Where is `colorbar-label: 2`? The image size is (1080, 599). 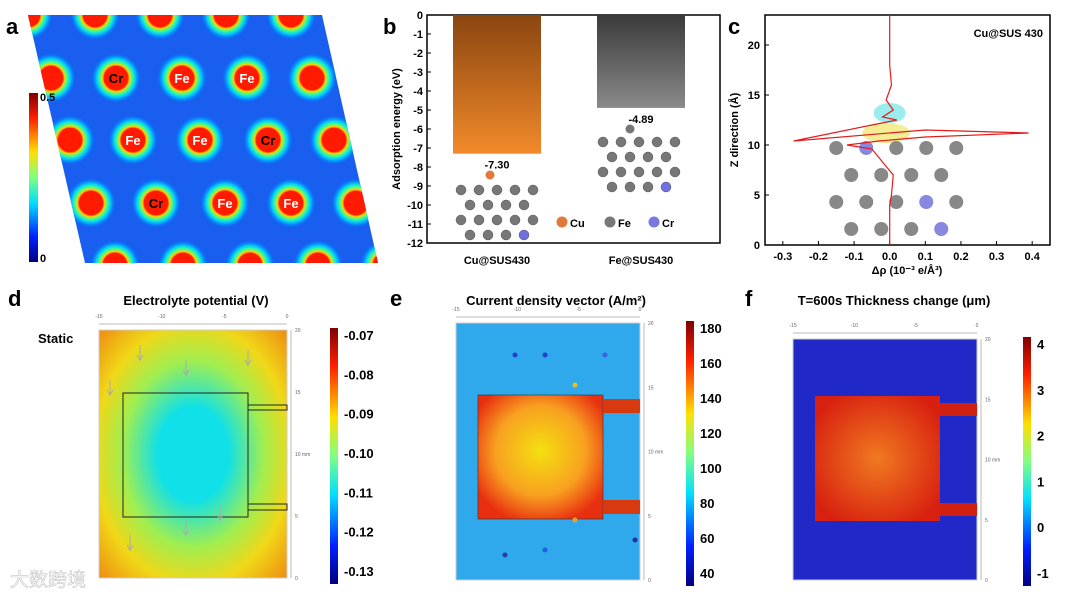
colorbar-label: 2 is located at coordinates (1040, 436).